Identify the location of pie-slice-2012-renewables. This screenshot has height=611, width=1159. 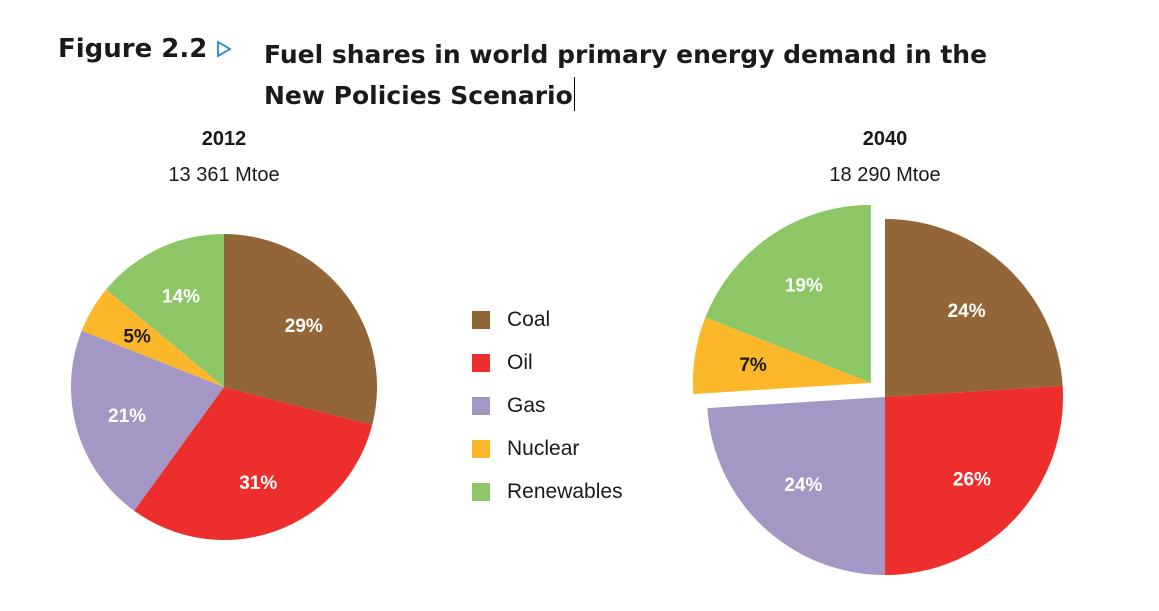
(165, 310).